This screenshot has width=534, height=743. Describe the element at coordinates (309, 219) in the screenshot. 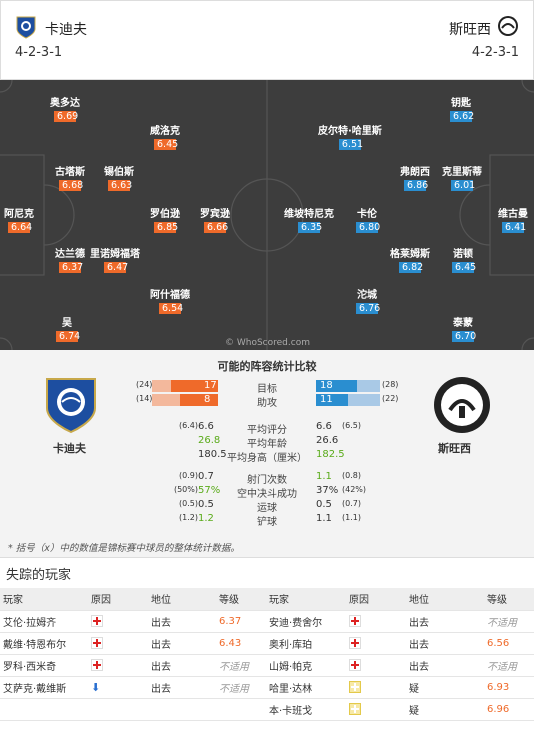

I see `away-player: 维坡特尼克 6.35` at that location.